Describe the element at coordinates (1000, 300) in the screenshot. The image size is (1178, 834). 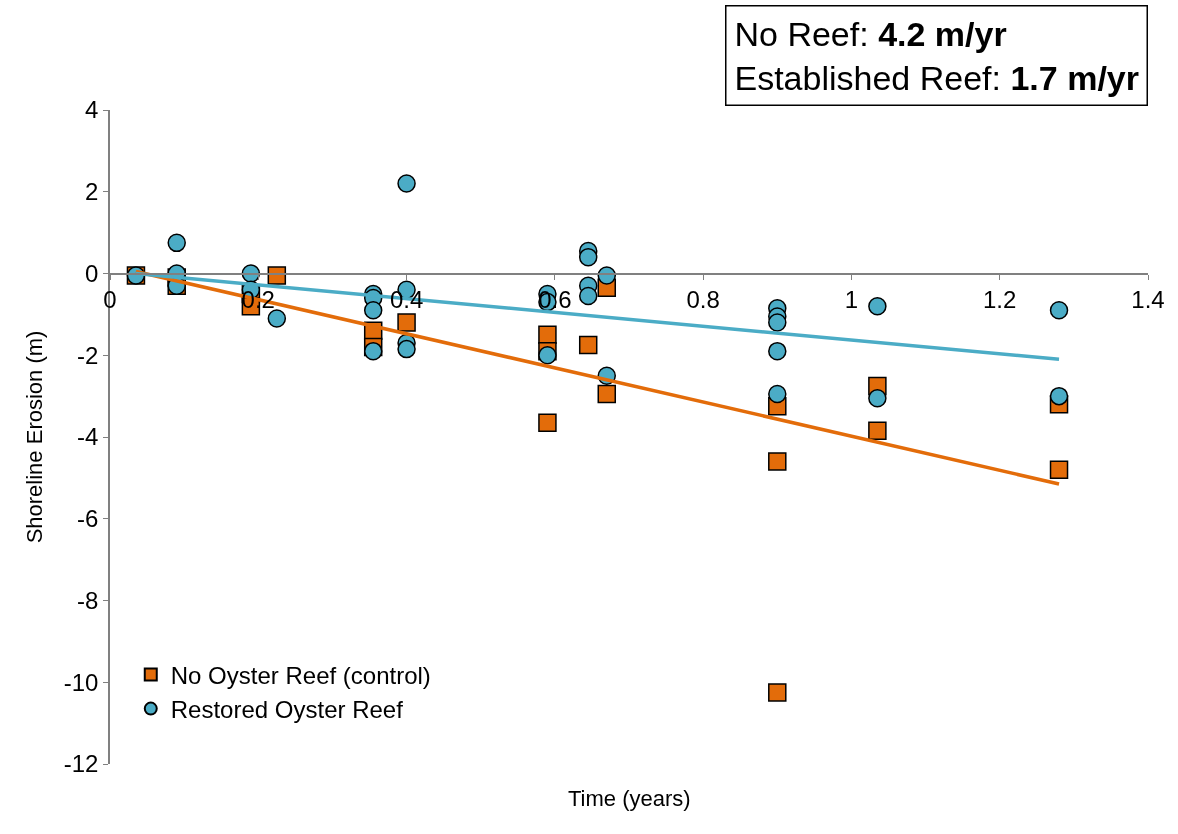
I see `x-tick-label: 1.2` at that location.